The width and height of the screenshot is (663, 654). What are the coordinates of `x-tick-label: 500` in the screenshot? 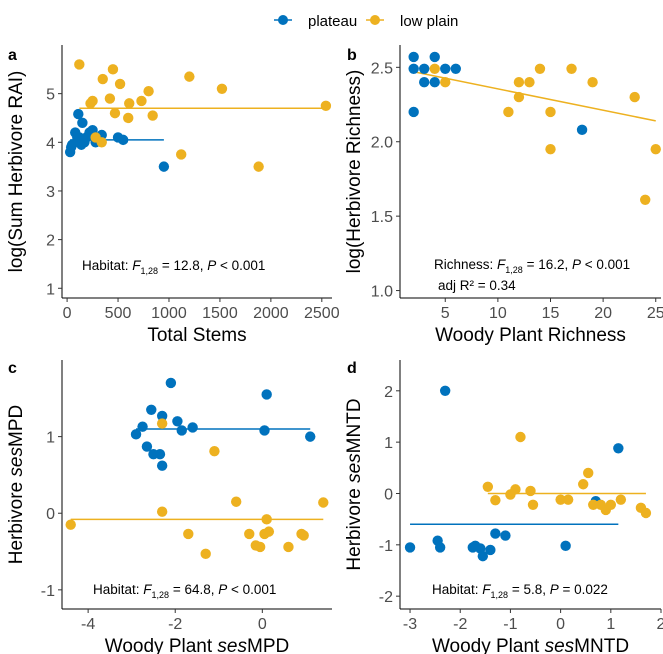 It's located at (118, 313).